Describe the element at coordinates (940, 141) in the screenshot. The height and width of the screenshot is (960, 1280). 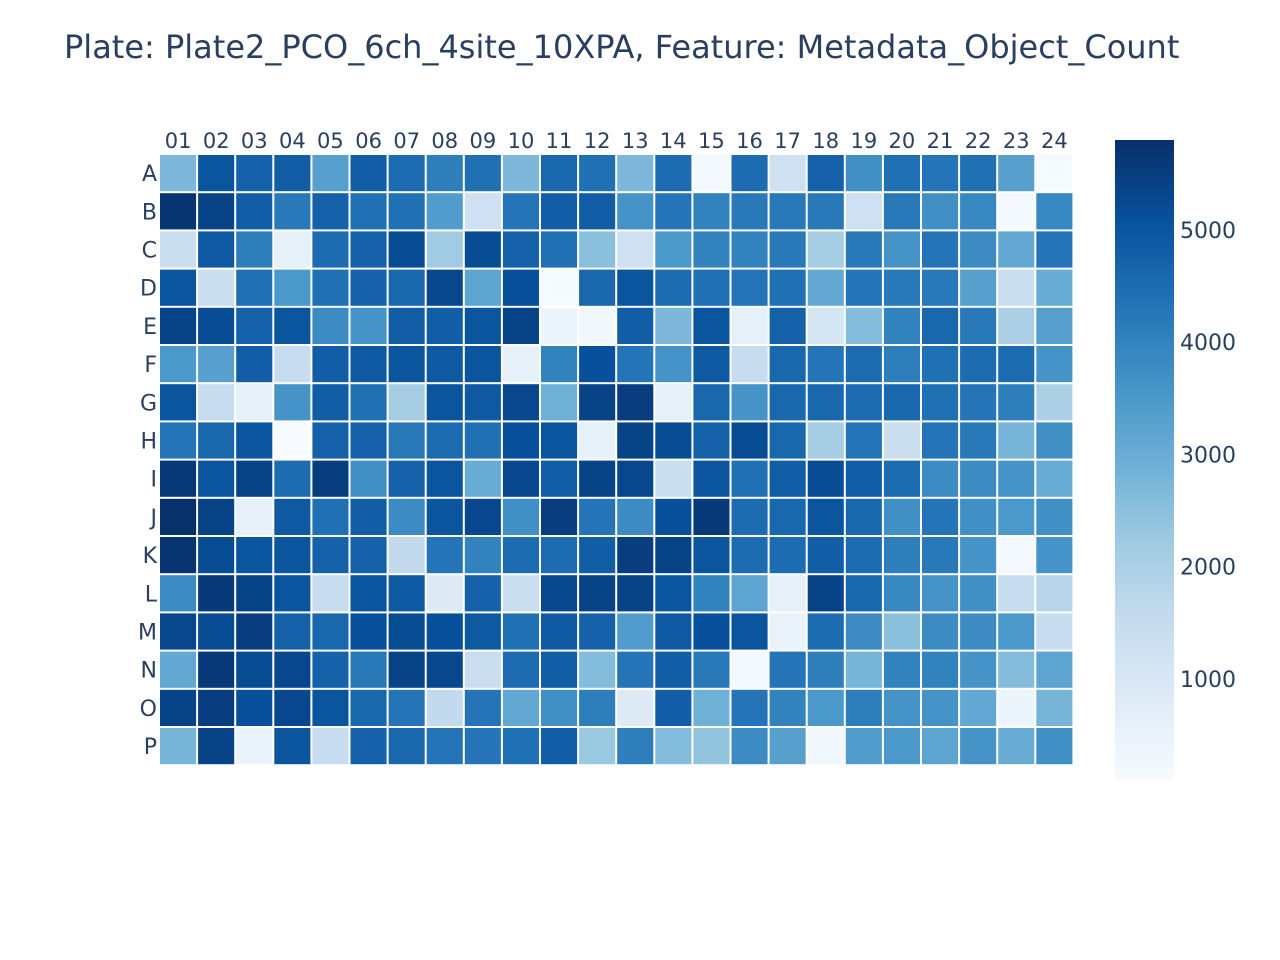
I see `column-label: 21` at that location.